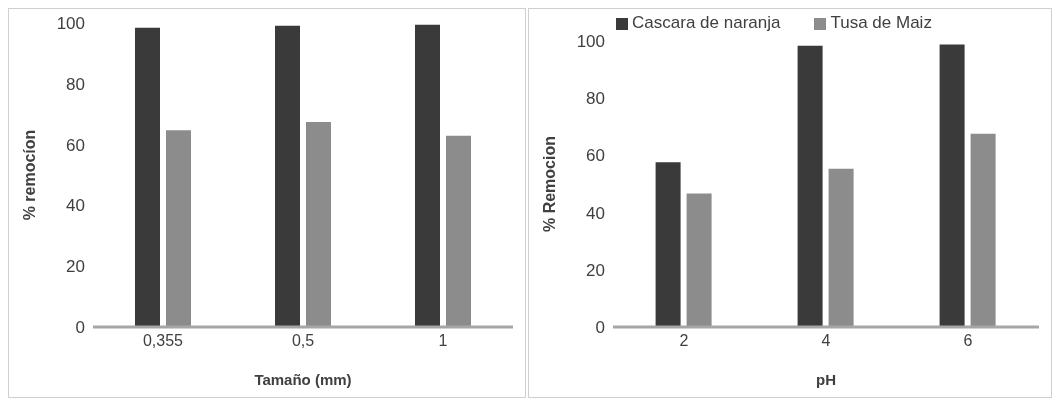  Describe the element at coordinates (706, 22) in the screenshot. I see `legend-label: Cascara de naranja` at that location.